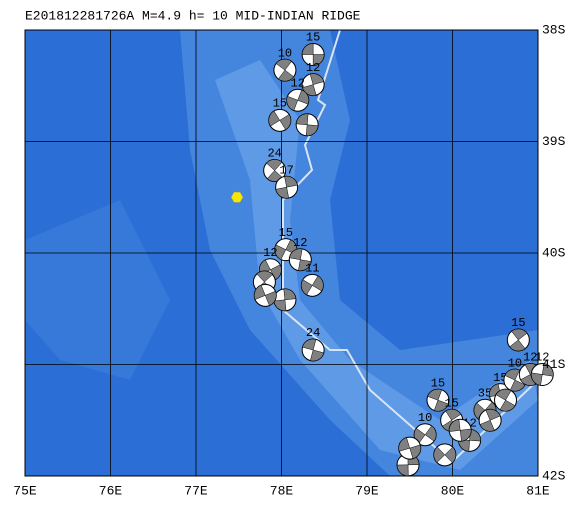  What do you see at coordinates (282, 490) in the screenshot?
I see `lon-label: 78E` at bounding box center [282, 490].